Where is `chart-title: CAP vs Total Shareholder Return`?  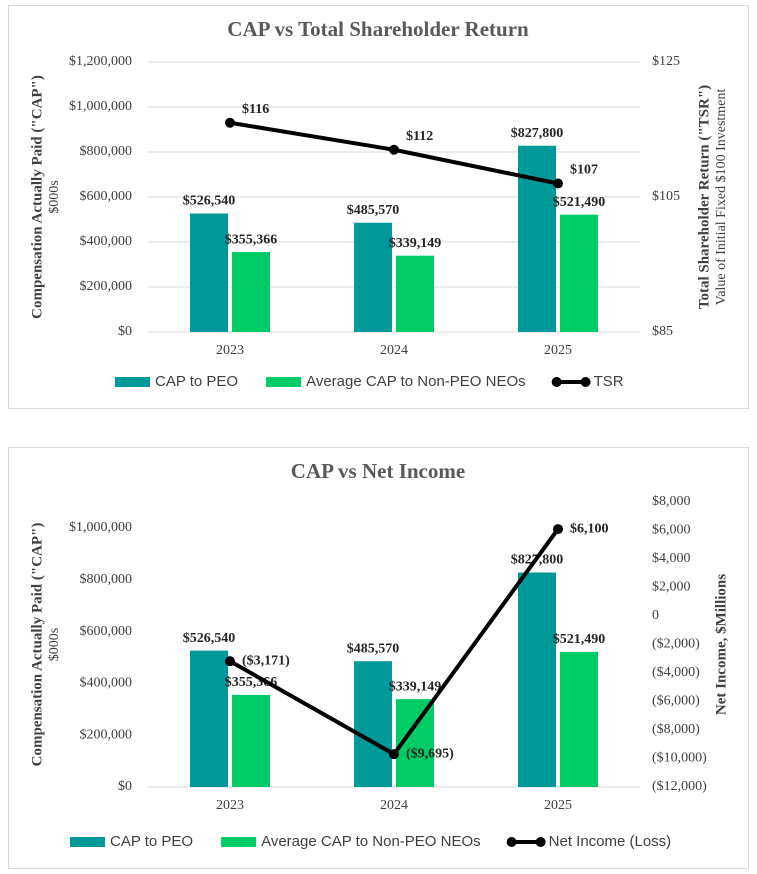 chart-title: CAP vs Total Shareholder Return is located at coordinates (378, 29).